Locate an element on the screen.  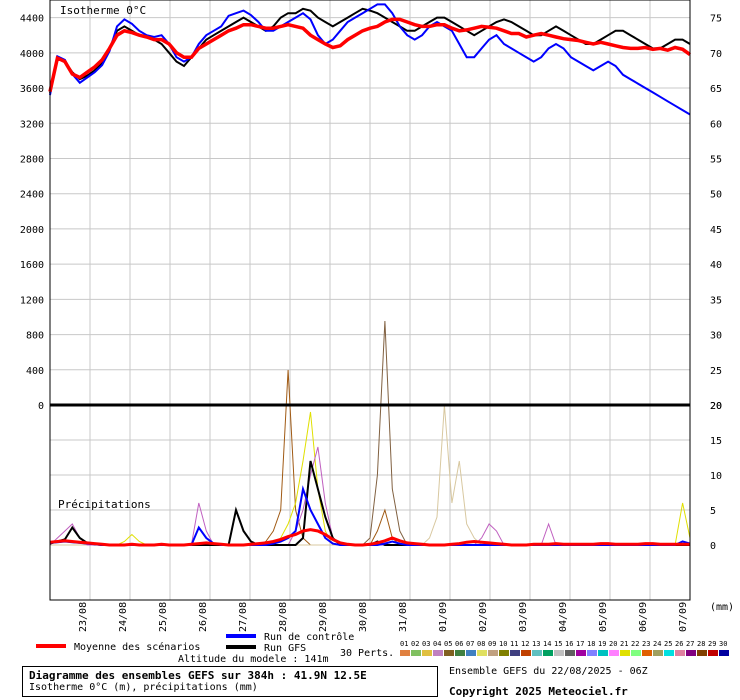
pert-number: 14 is located at coordinates (547, 644).